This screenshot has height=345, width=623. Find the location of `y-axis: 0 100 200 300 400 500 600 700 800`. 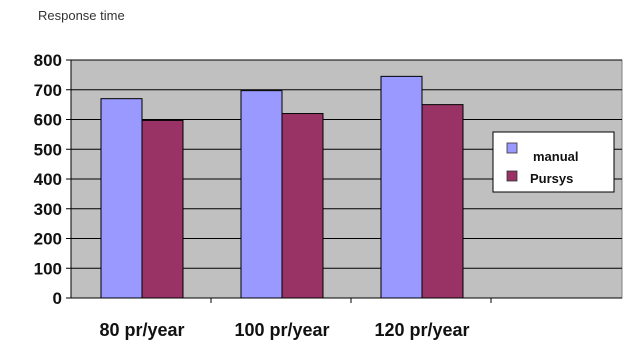

y-axis: 0 100 200 300 400 500 600 700 800 is located at coordinates (52, 179).